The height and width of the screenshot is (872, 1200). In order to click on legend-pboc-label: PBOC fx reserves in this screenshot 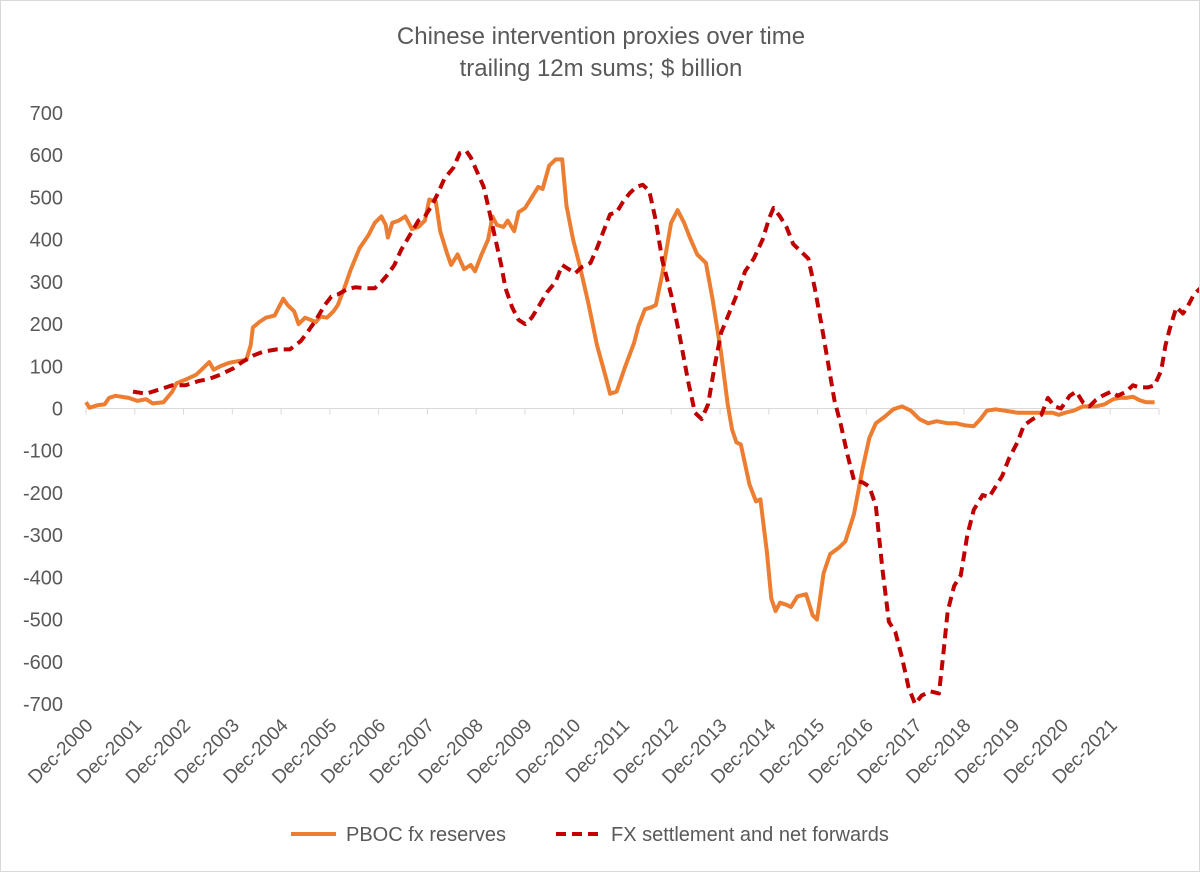, I will do `click(426, 835)`.